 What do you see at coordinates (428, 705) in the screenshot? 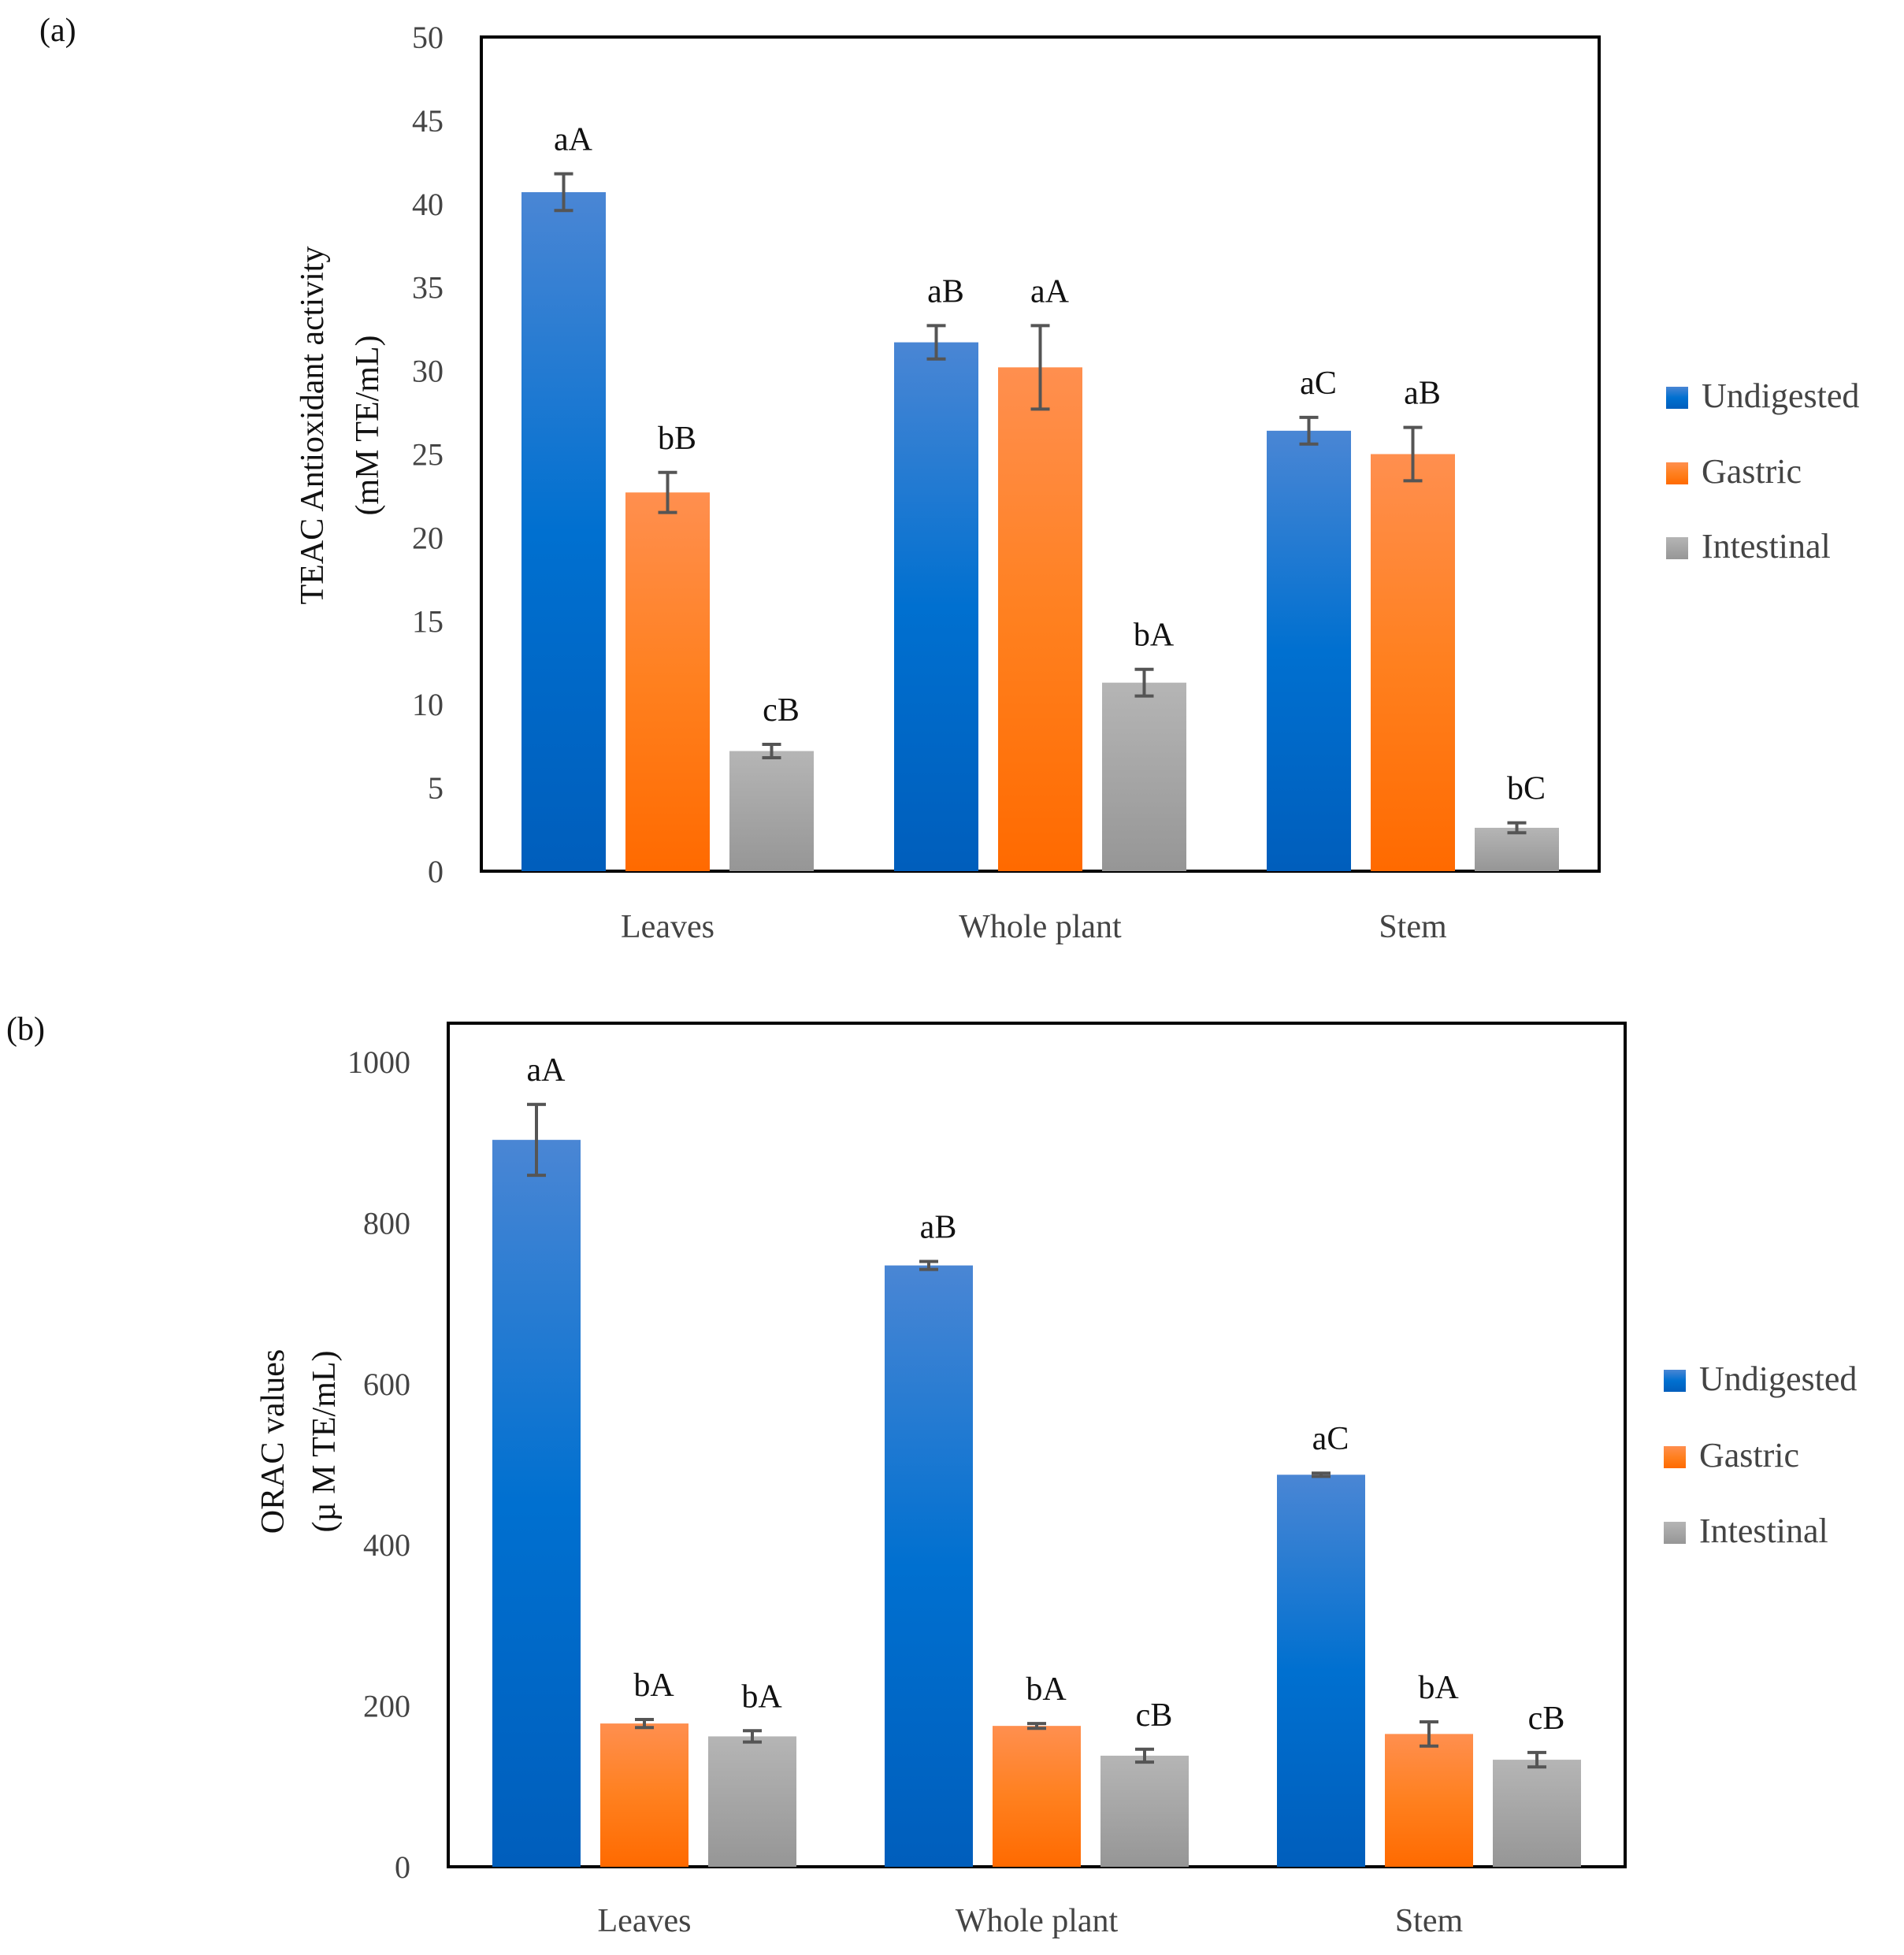
I see `y-tick-label: 10` at bounding box center [428, 705].